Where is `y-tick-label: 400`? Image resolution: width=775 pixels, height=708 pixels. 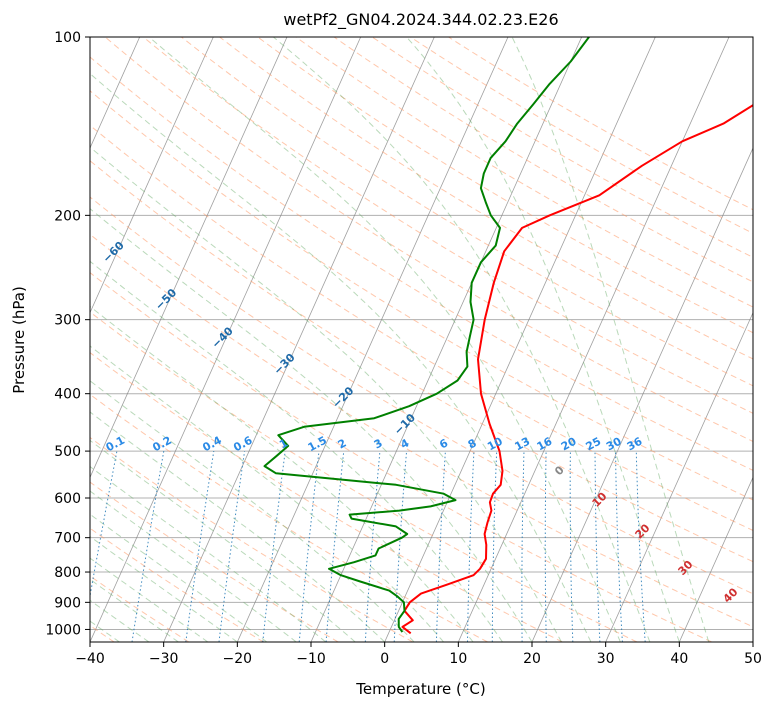 y-tick-label: 400 is located at coordinates (67, 395).